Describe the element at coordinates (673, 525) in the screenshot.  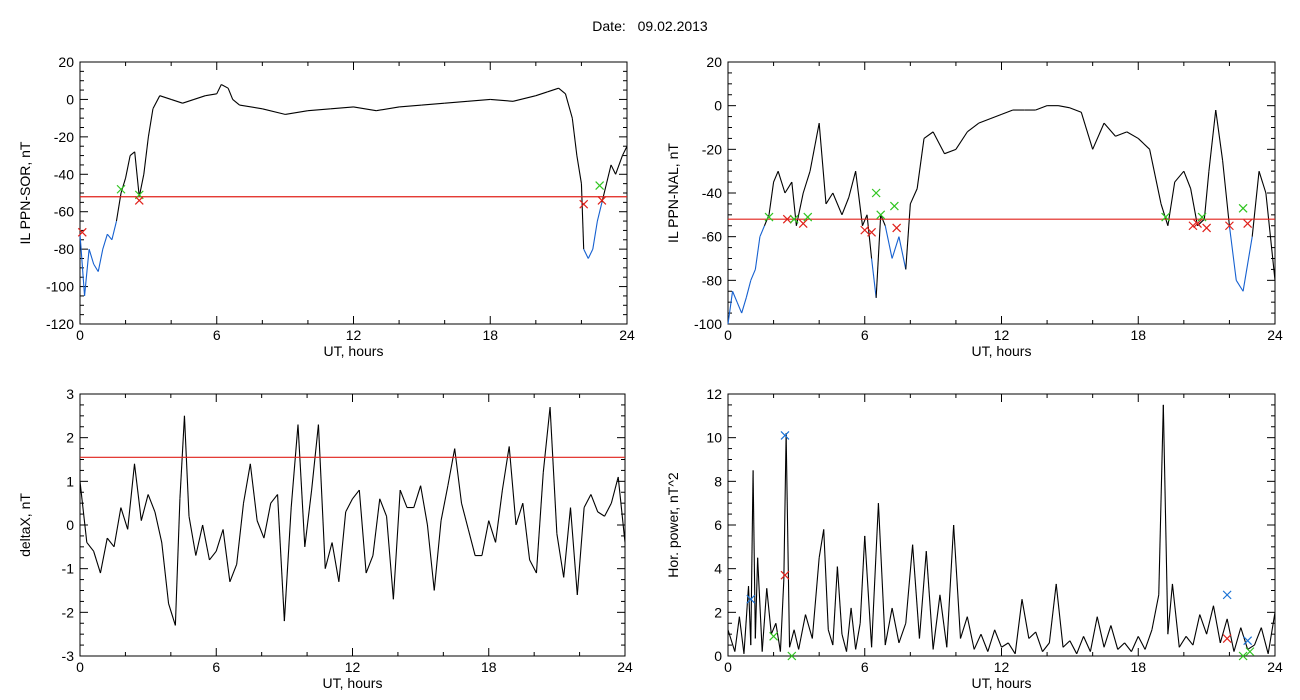
I see `y-axis-label: Hor. power, nT^2` at that location.